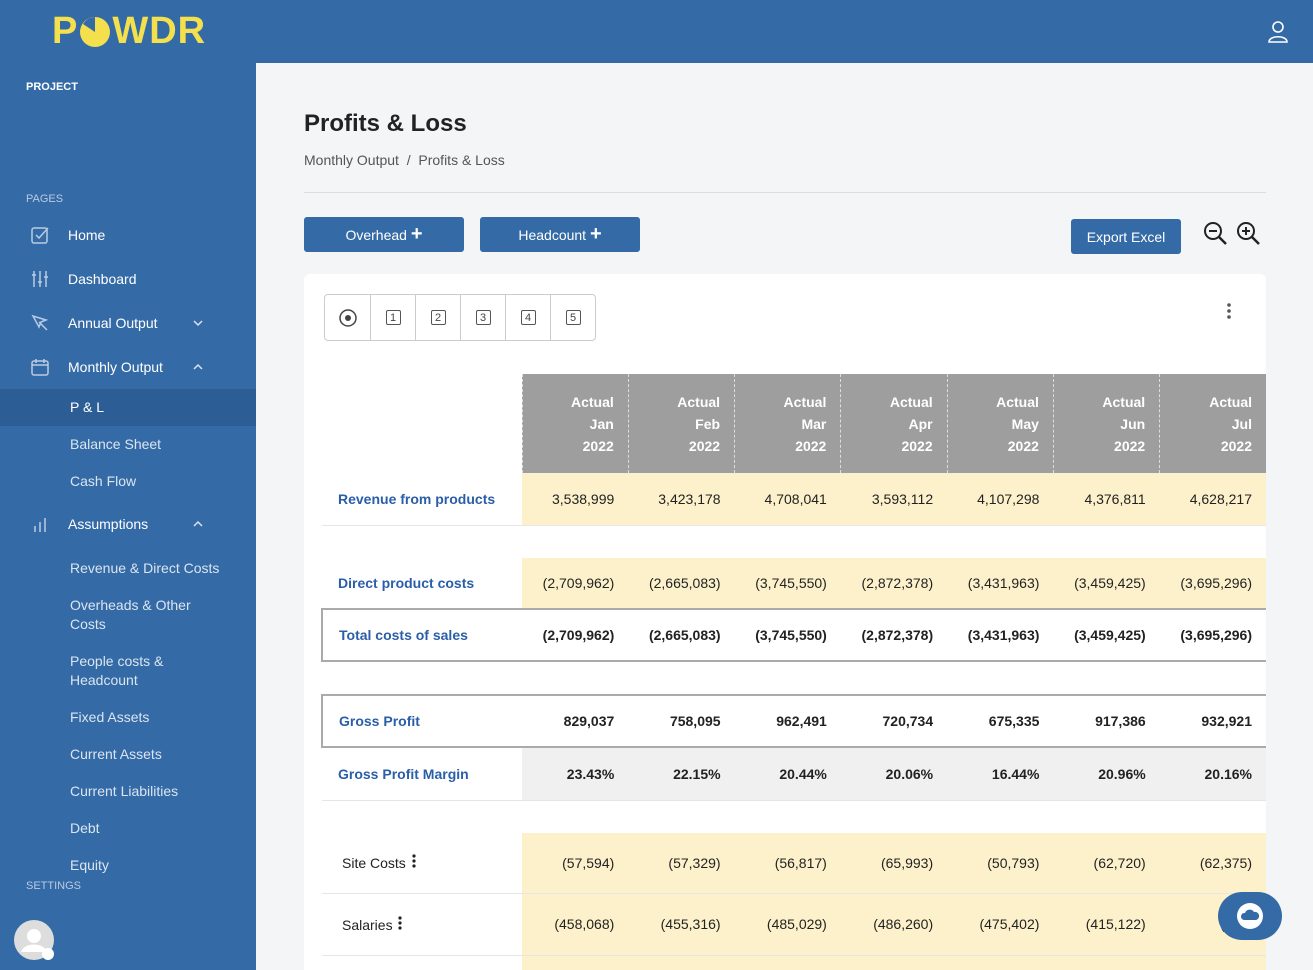 The image size is (1313, 970). I want to click on tab: 1, so click(392, 317).